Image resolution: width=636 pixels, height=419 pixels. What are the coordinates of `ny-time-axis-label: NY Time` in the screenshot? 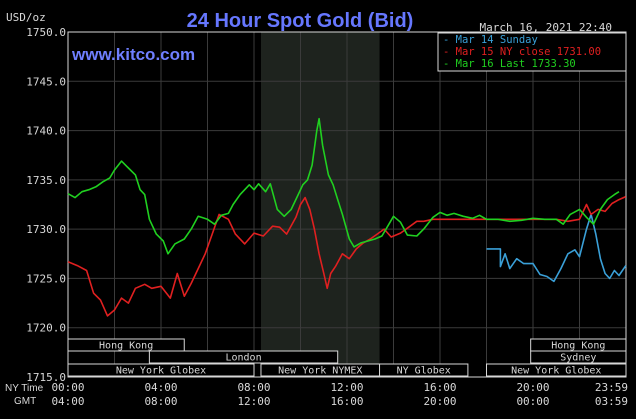 It's located at (24, 388).